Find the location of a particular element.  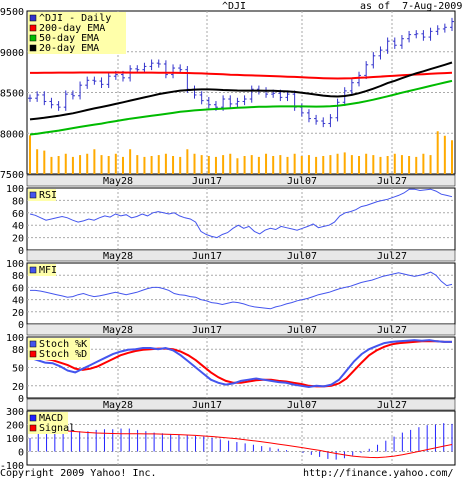

y-tick-label: 200 is located at coordinates (15, 426).